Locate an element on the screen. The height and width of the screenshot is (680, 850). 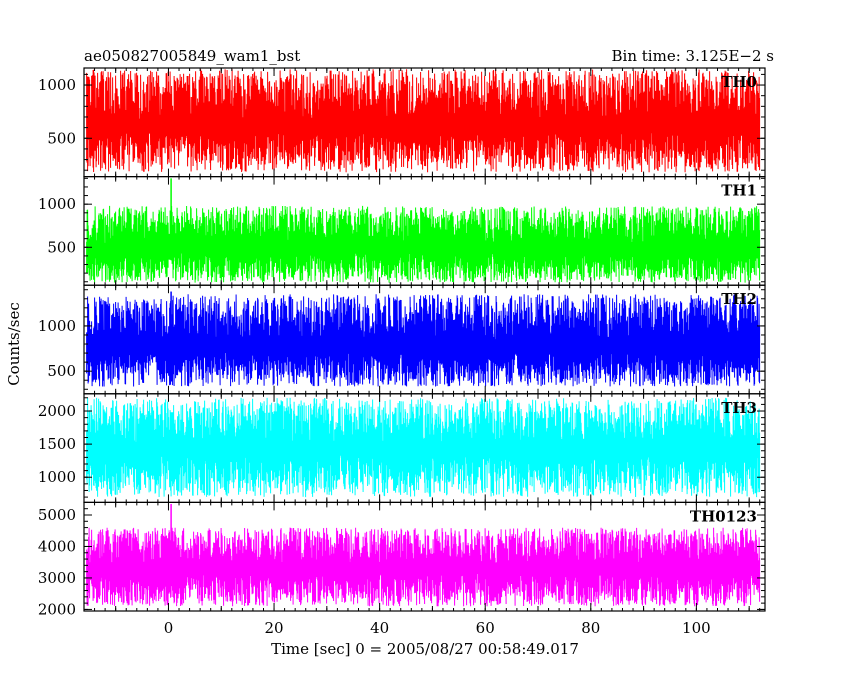
x-tick-label: 80 is located at coordinates (590, 628).